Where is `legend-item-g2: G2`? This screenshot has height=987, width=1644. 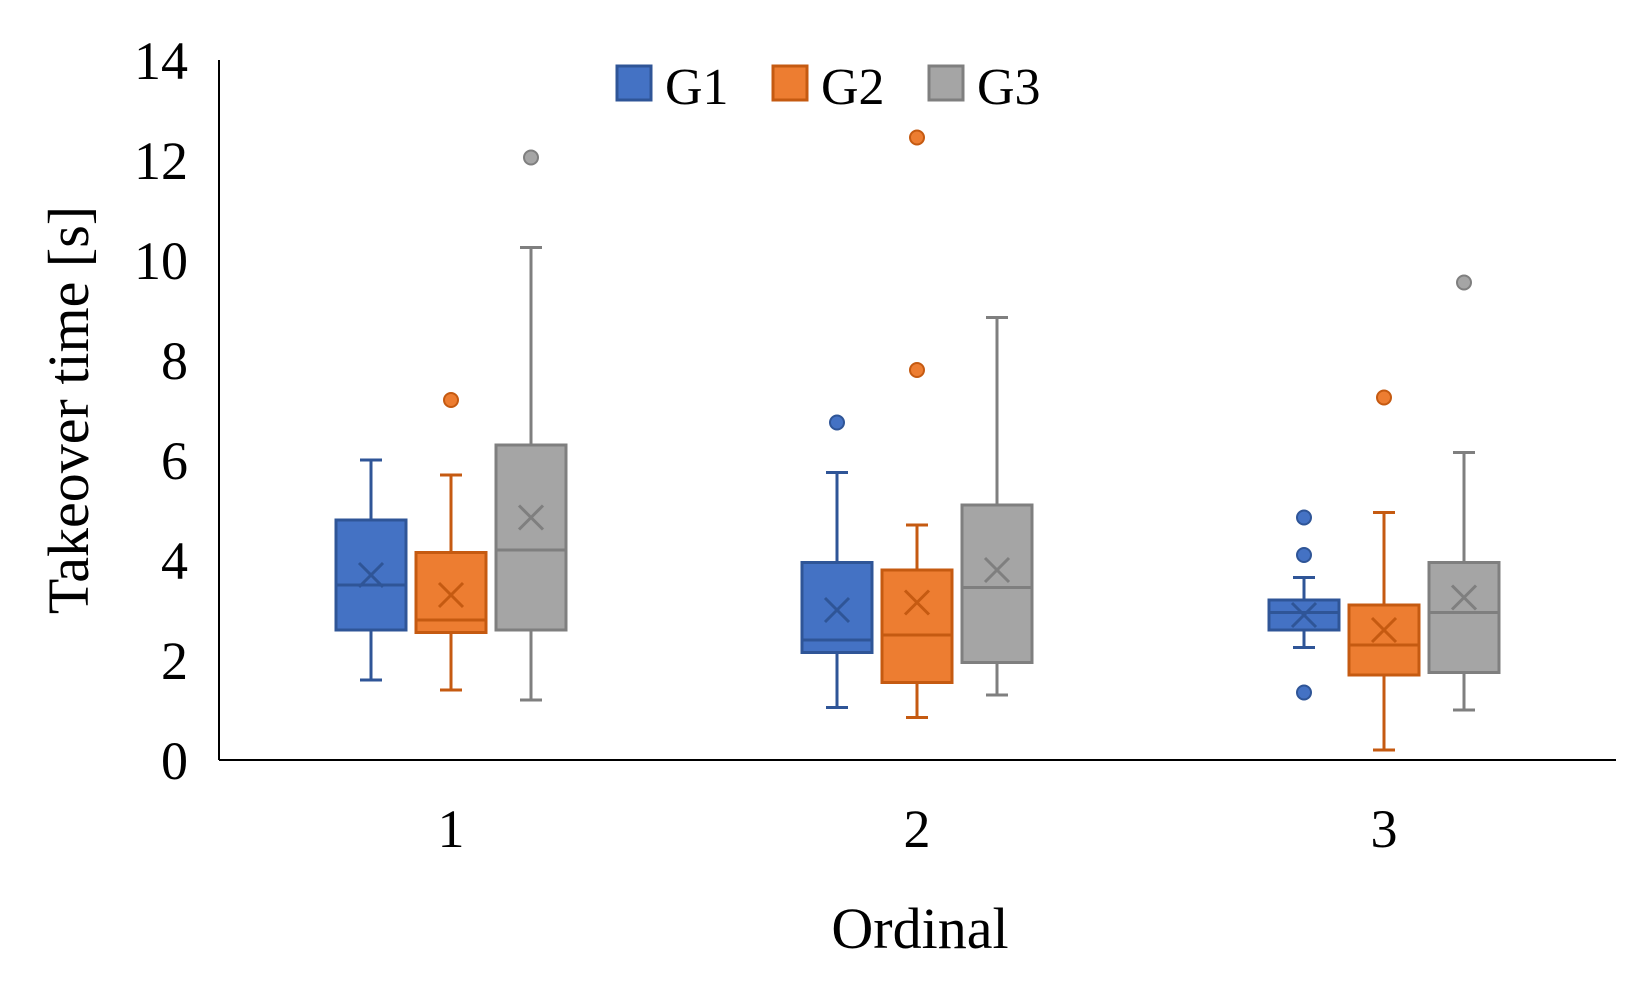 legend-item-g2: G2 is located at coordinates (828, 87).